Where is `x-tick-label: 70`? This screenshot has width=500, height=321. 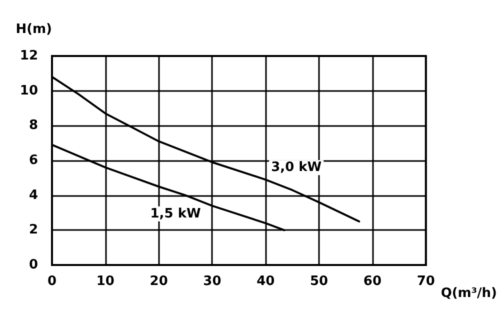
x-tick-label: 70 is located at coordinates (425, 281).